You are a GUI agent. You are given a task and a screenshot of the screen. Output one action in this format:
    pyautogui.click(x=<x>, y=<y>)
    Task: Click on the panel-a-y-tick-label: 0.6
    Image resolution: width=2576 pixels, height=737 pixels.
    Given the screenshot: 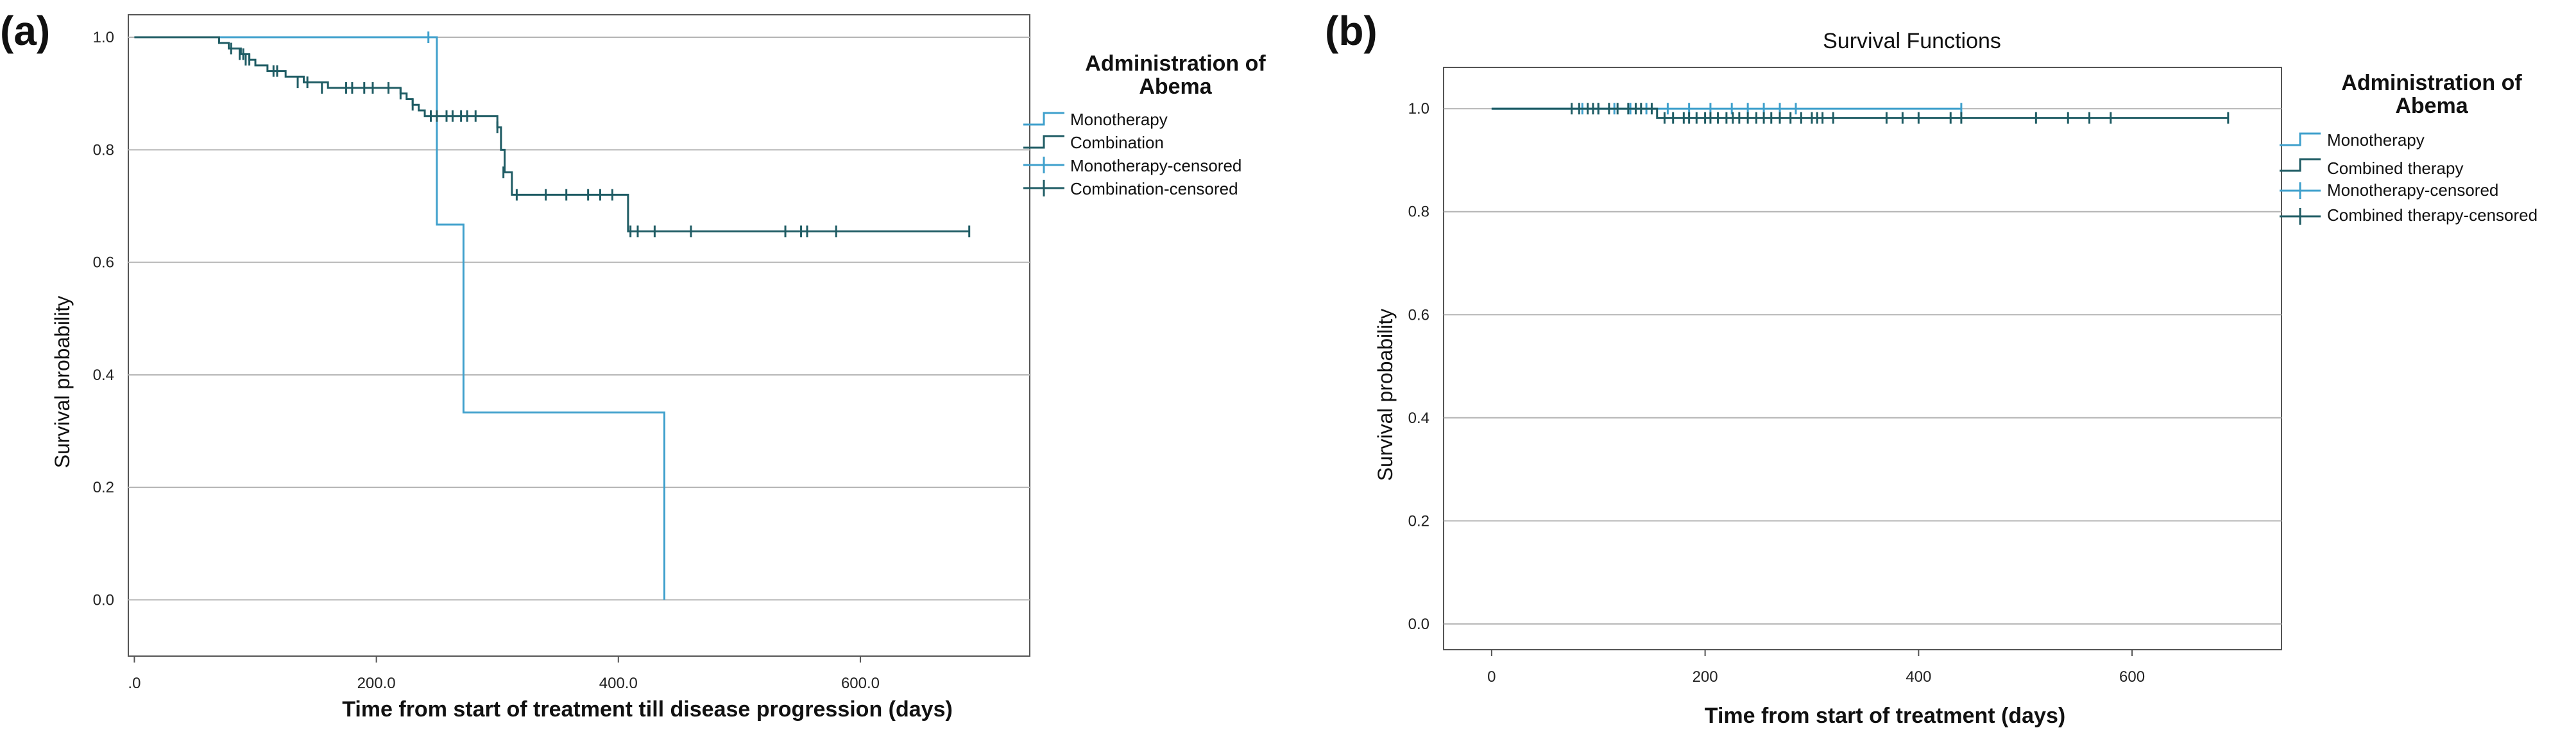 What is the action you would take?
    pyautogui.click(x=104, y=263)
    